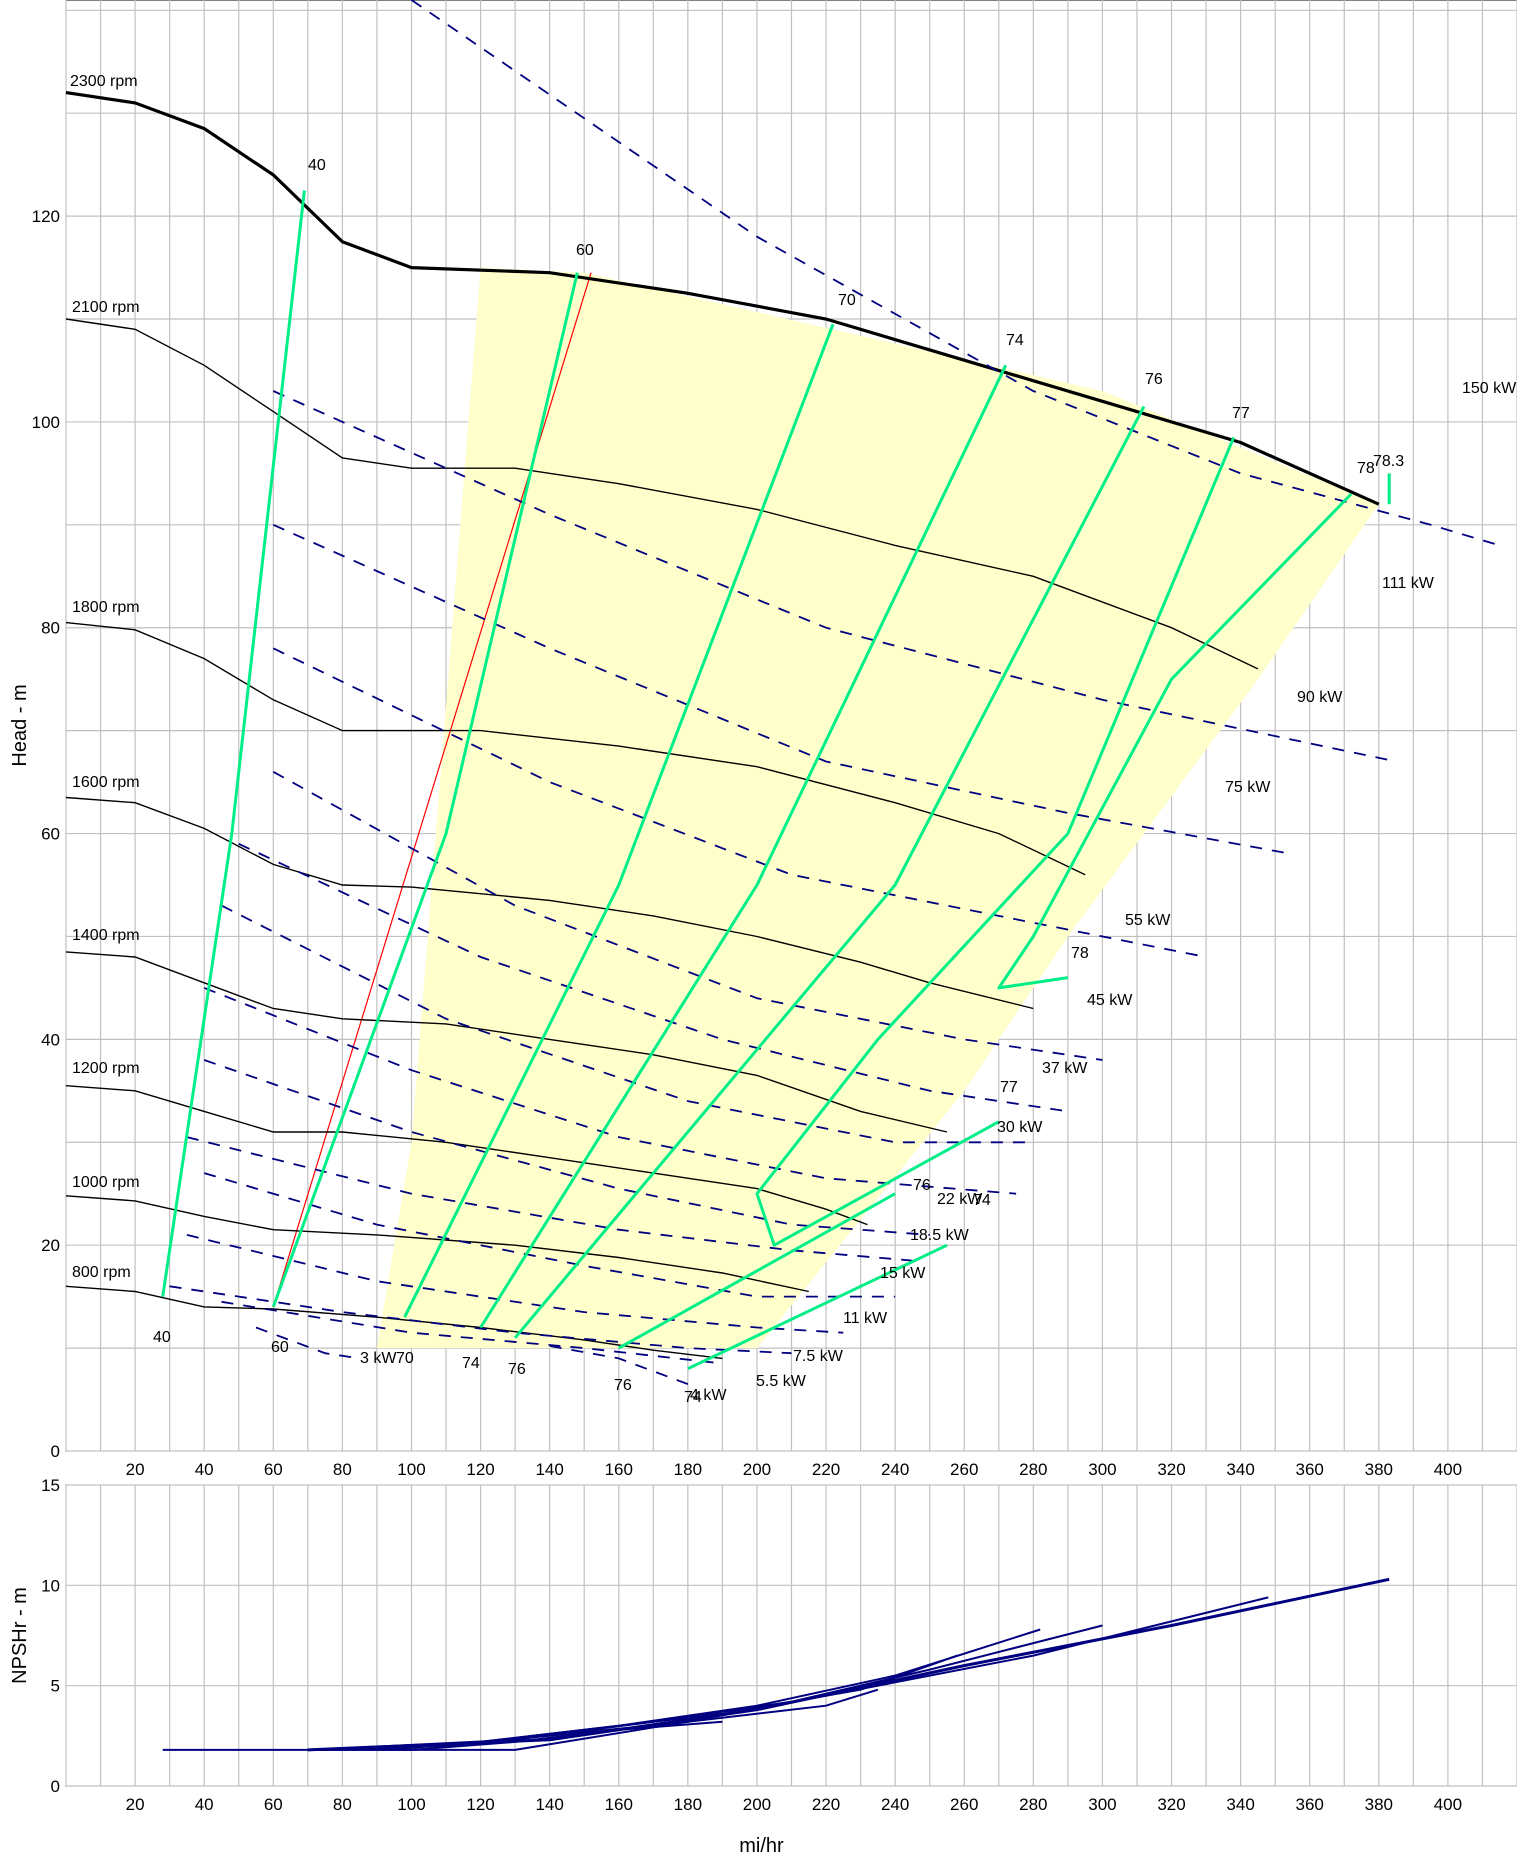  I want to click on x-tick-label: 140, so click(549, 1804).